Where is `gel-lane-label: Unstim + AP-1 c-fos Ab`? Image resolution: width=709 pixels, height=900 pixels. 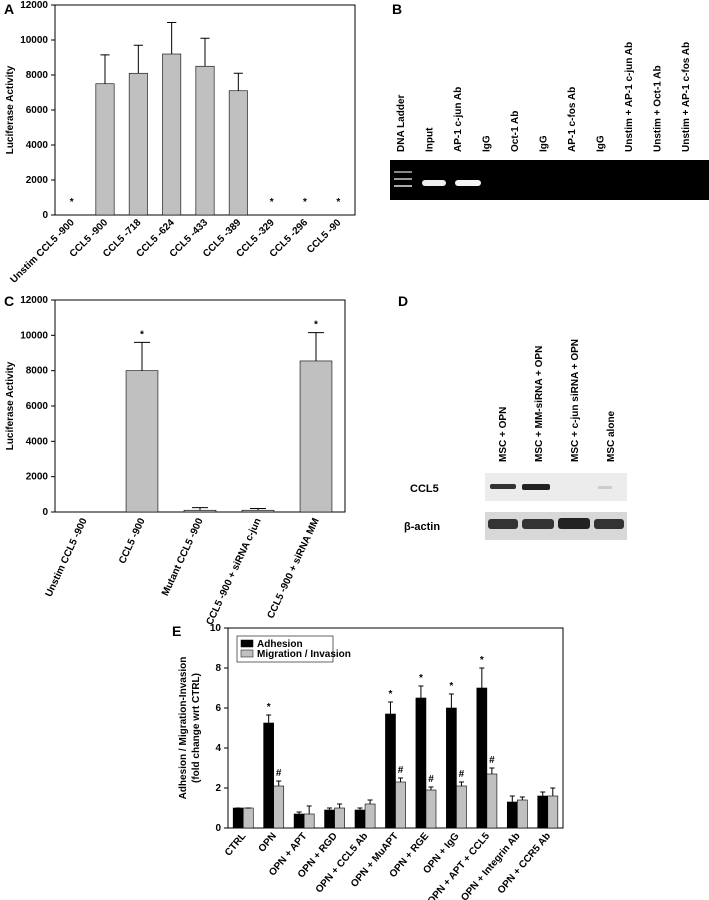 gel-lane-label: Unstim + AP-1 c-fos Ab is located at coordinates (686, 97).